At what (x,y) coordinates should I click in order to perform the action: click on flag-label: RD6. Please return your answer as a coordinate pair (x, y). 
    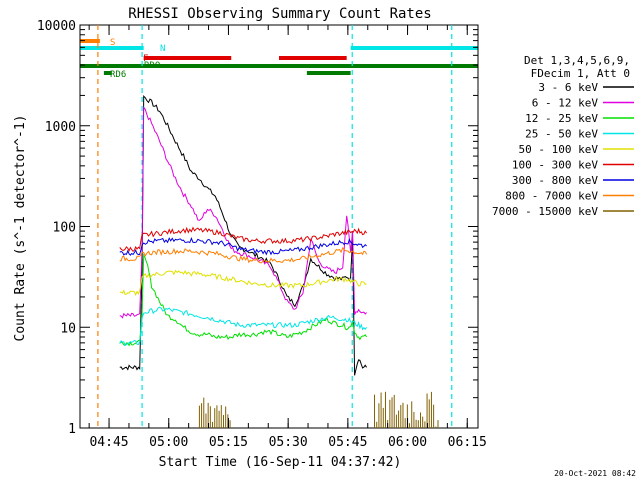
    Looking at the image, I should click on (118, 75).